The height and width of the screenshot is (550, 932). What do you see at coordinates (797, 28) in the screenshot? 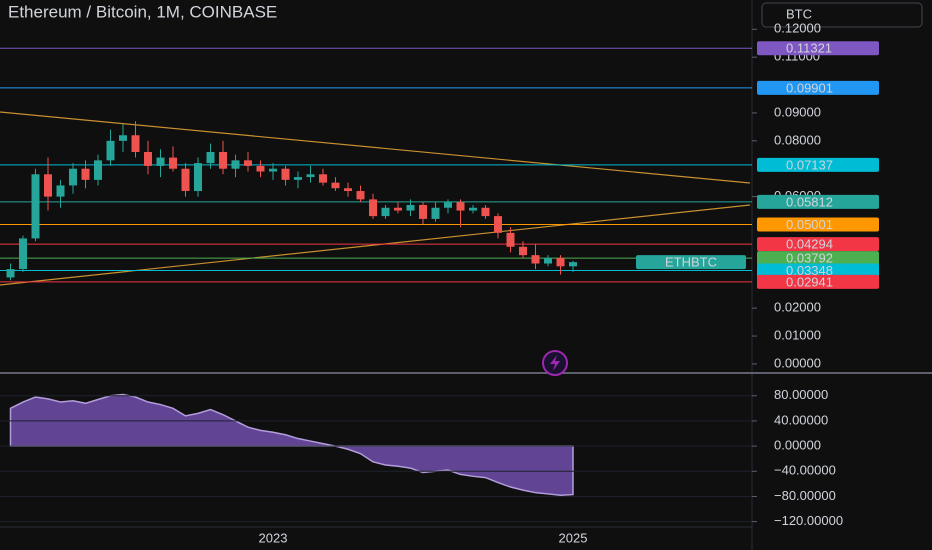
I see `y-tick-label: 0.12000` at bounding box center [797, 28].